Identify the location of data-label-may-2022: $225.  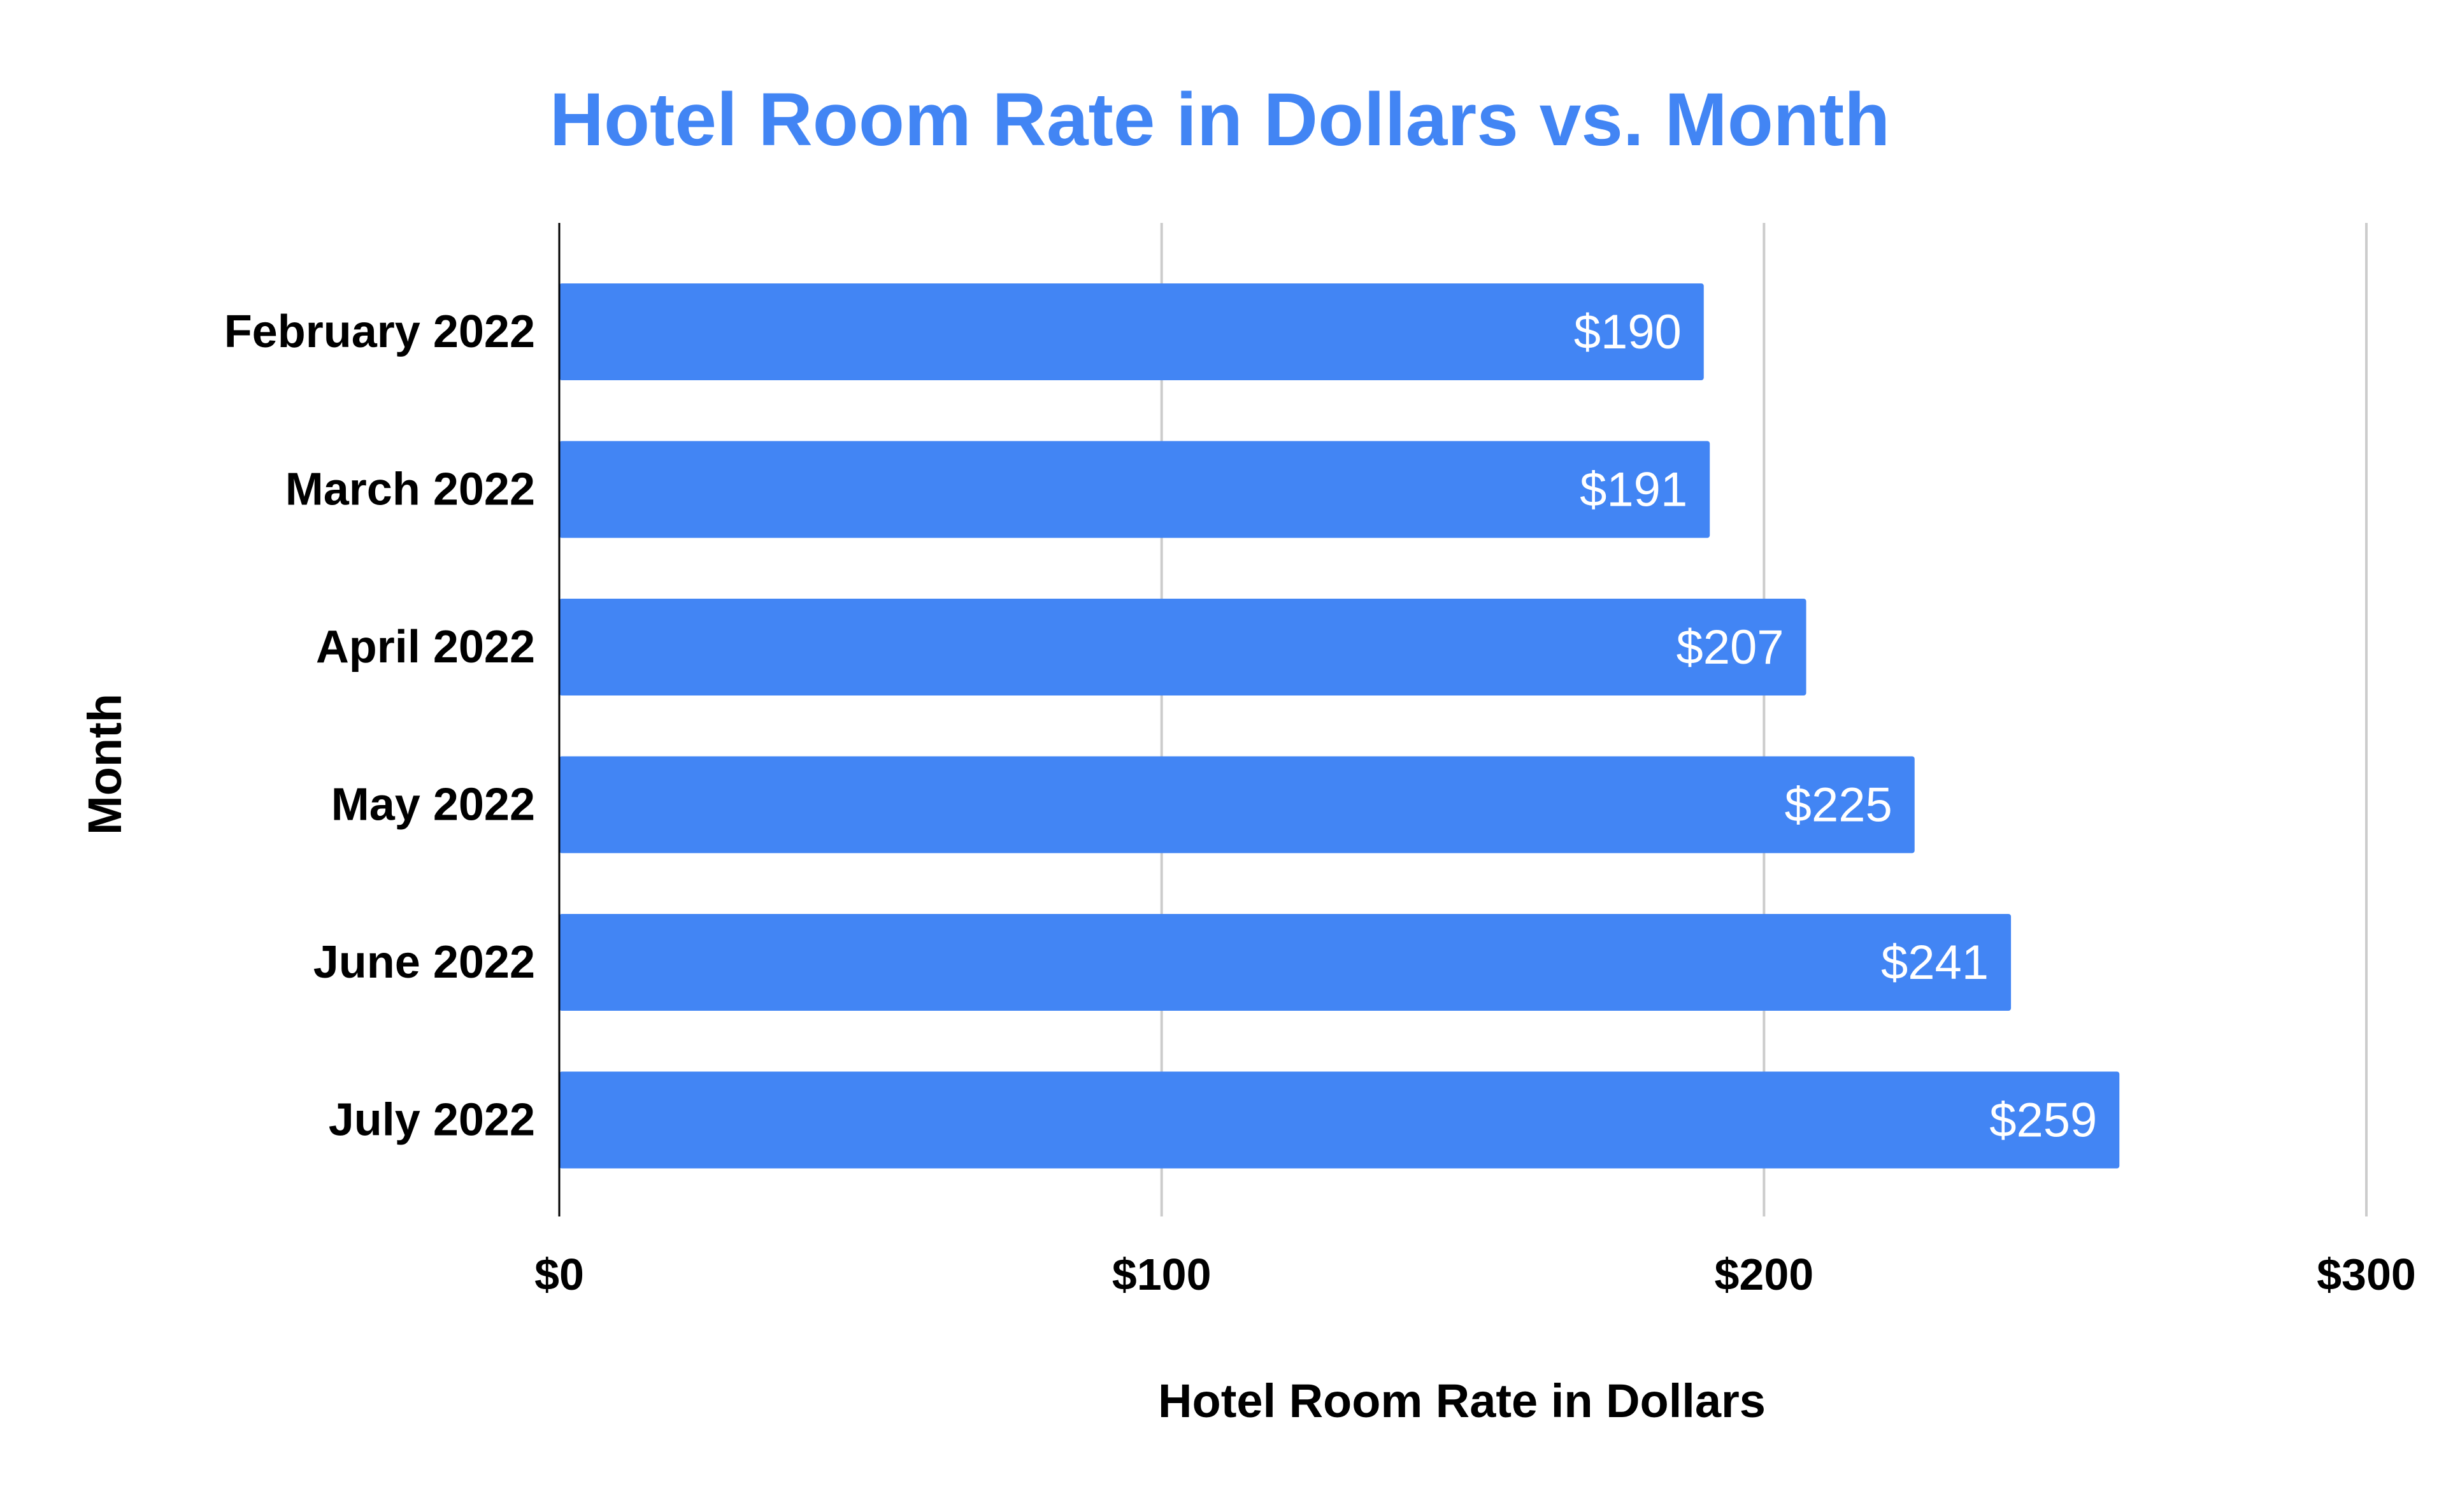
(1839, 805).